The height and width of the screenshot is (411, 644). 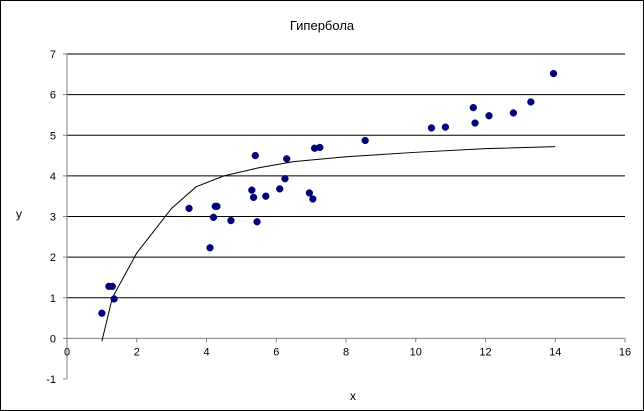 I want to click on x-axis-label: x, so click(x=353, y=396).